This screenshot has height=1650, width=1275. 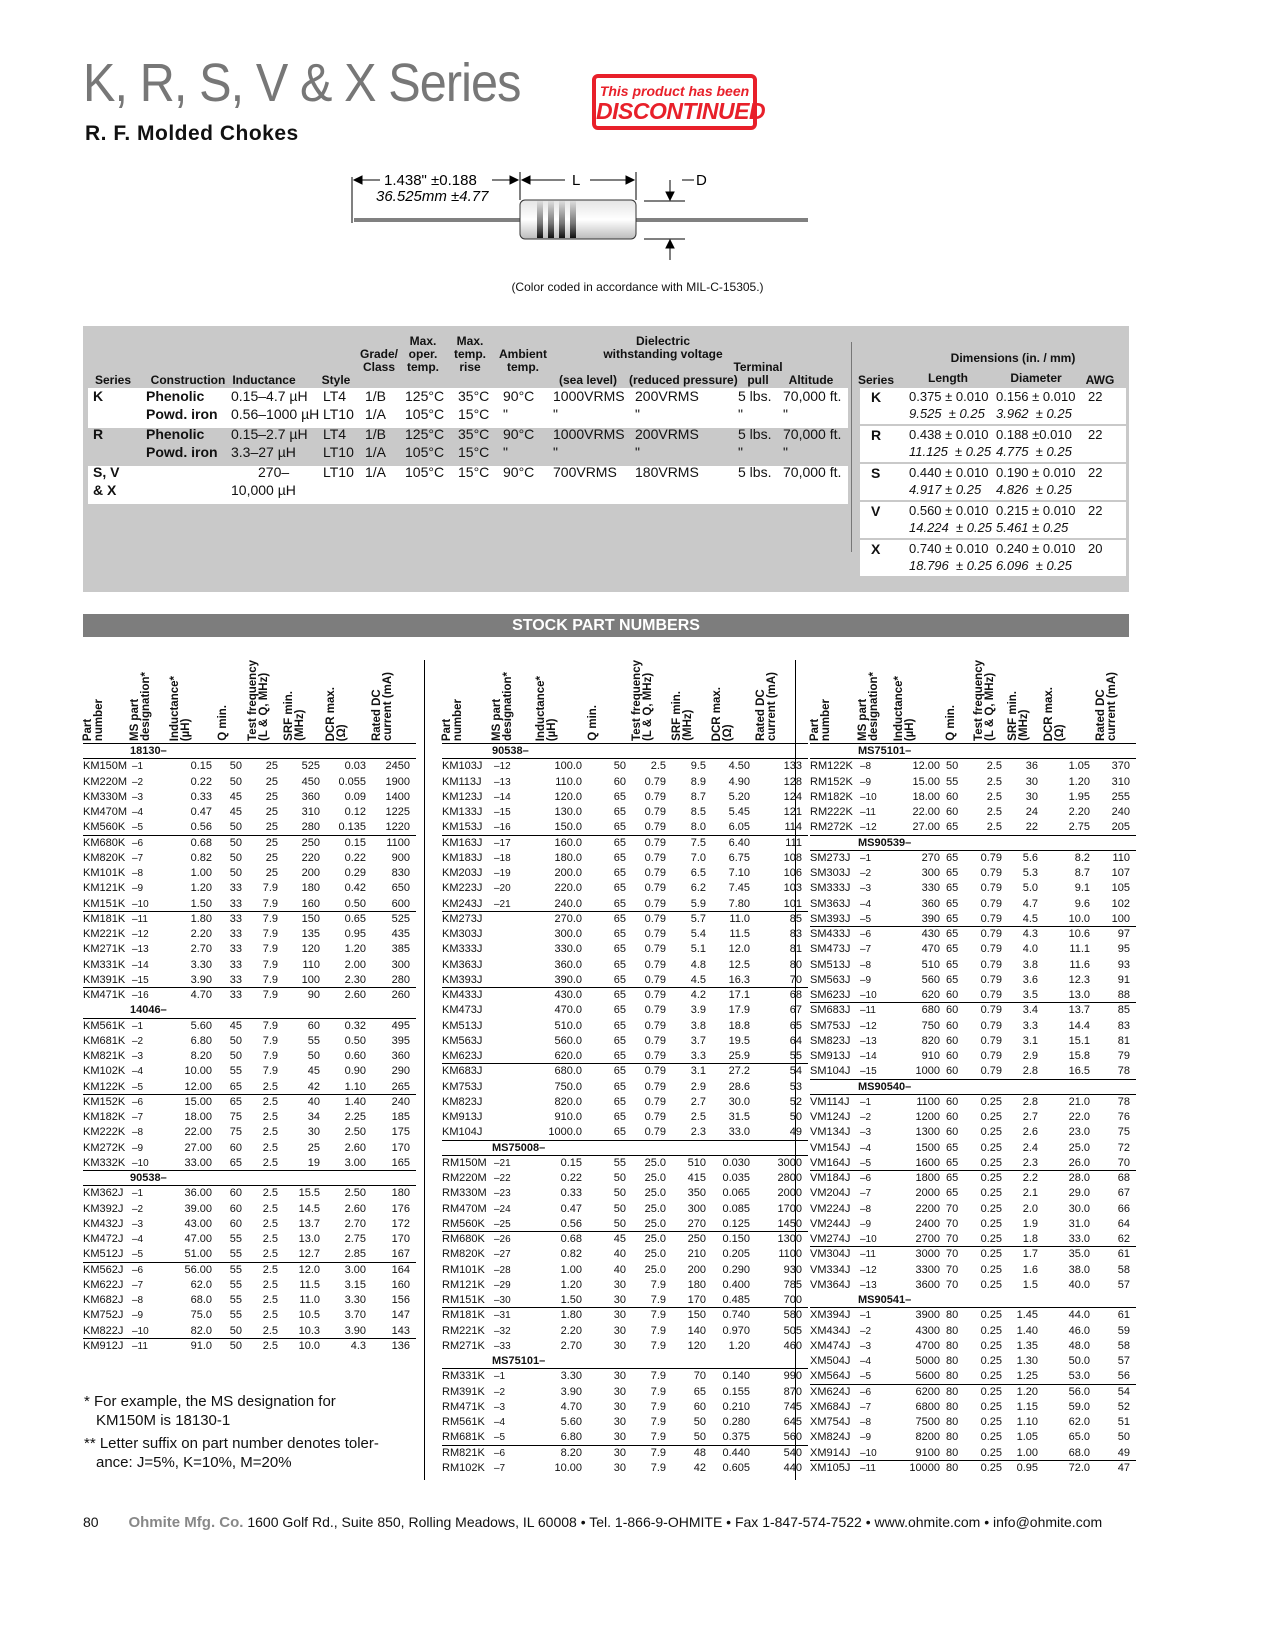 What do you see at coordinates (1120, 796) in the screenshot?
I see `table-cell: 255` at bounding box center [1120, 796].